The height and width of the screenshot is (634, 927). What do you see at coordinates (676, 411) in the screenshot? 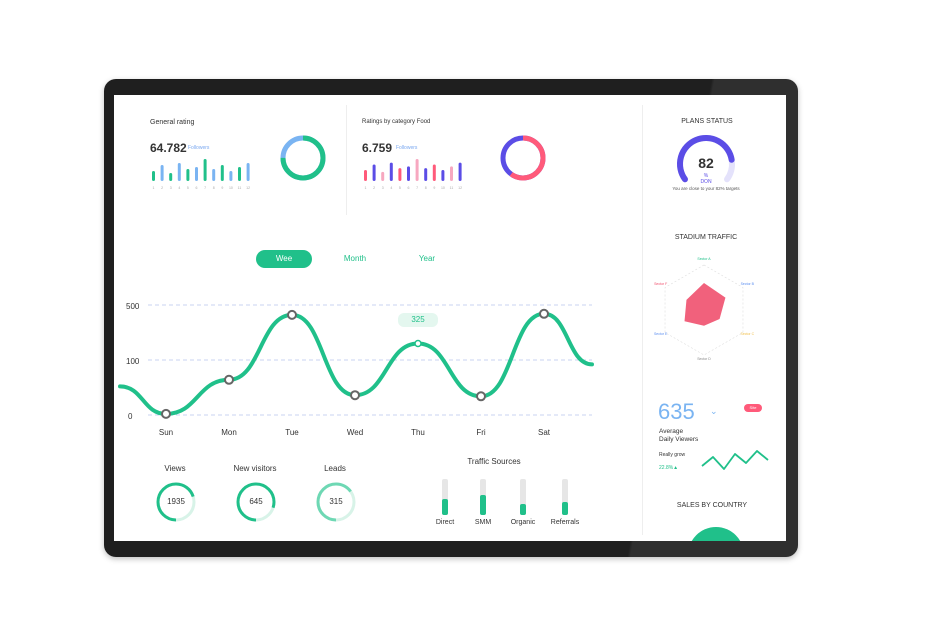
I see `daily-viewers-value: 635` at bounding box center [676, 411].